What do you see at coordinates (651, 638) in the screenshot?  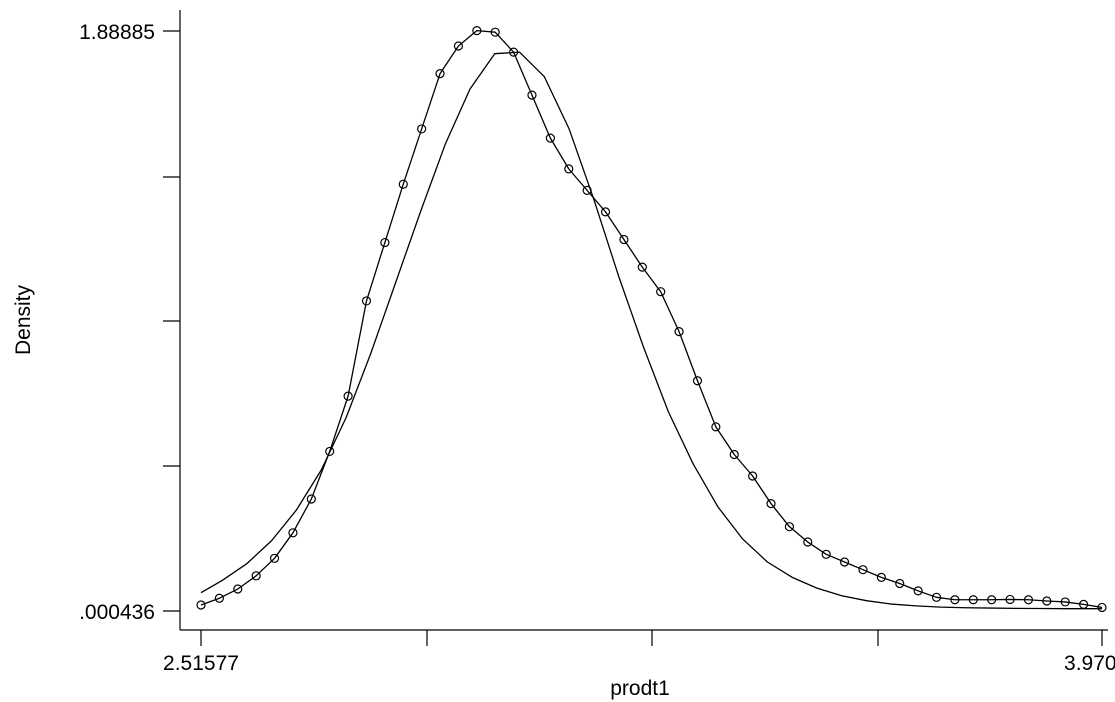 I see `x-ticks` at bounding box center [651, 638].